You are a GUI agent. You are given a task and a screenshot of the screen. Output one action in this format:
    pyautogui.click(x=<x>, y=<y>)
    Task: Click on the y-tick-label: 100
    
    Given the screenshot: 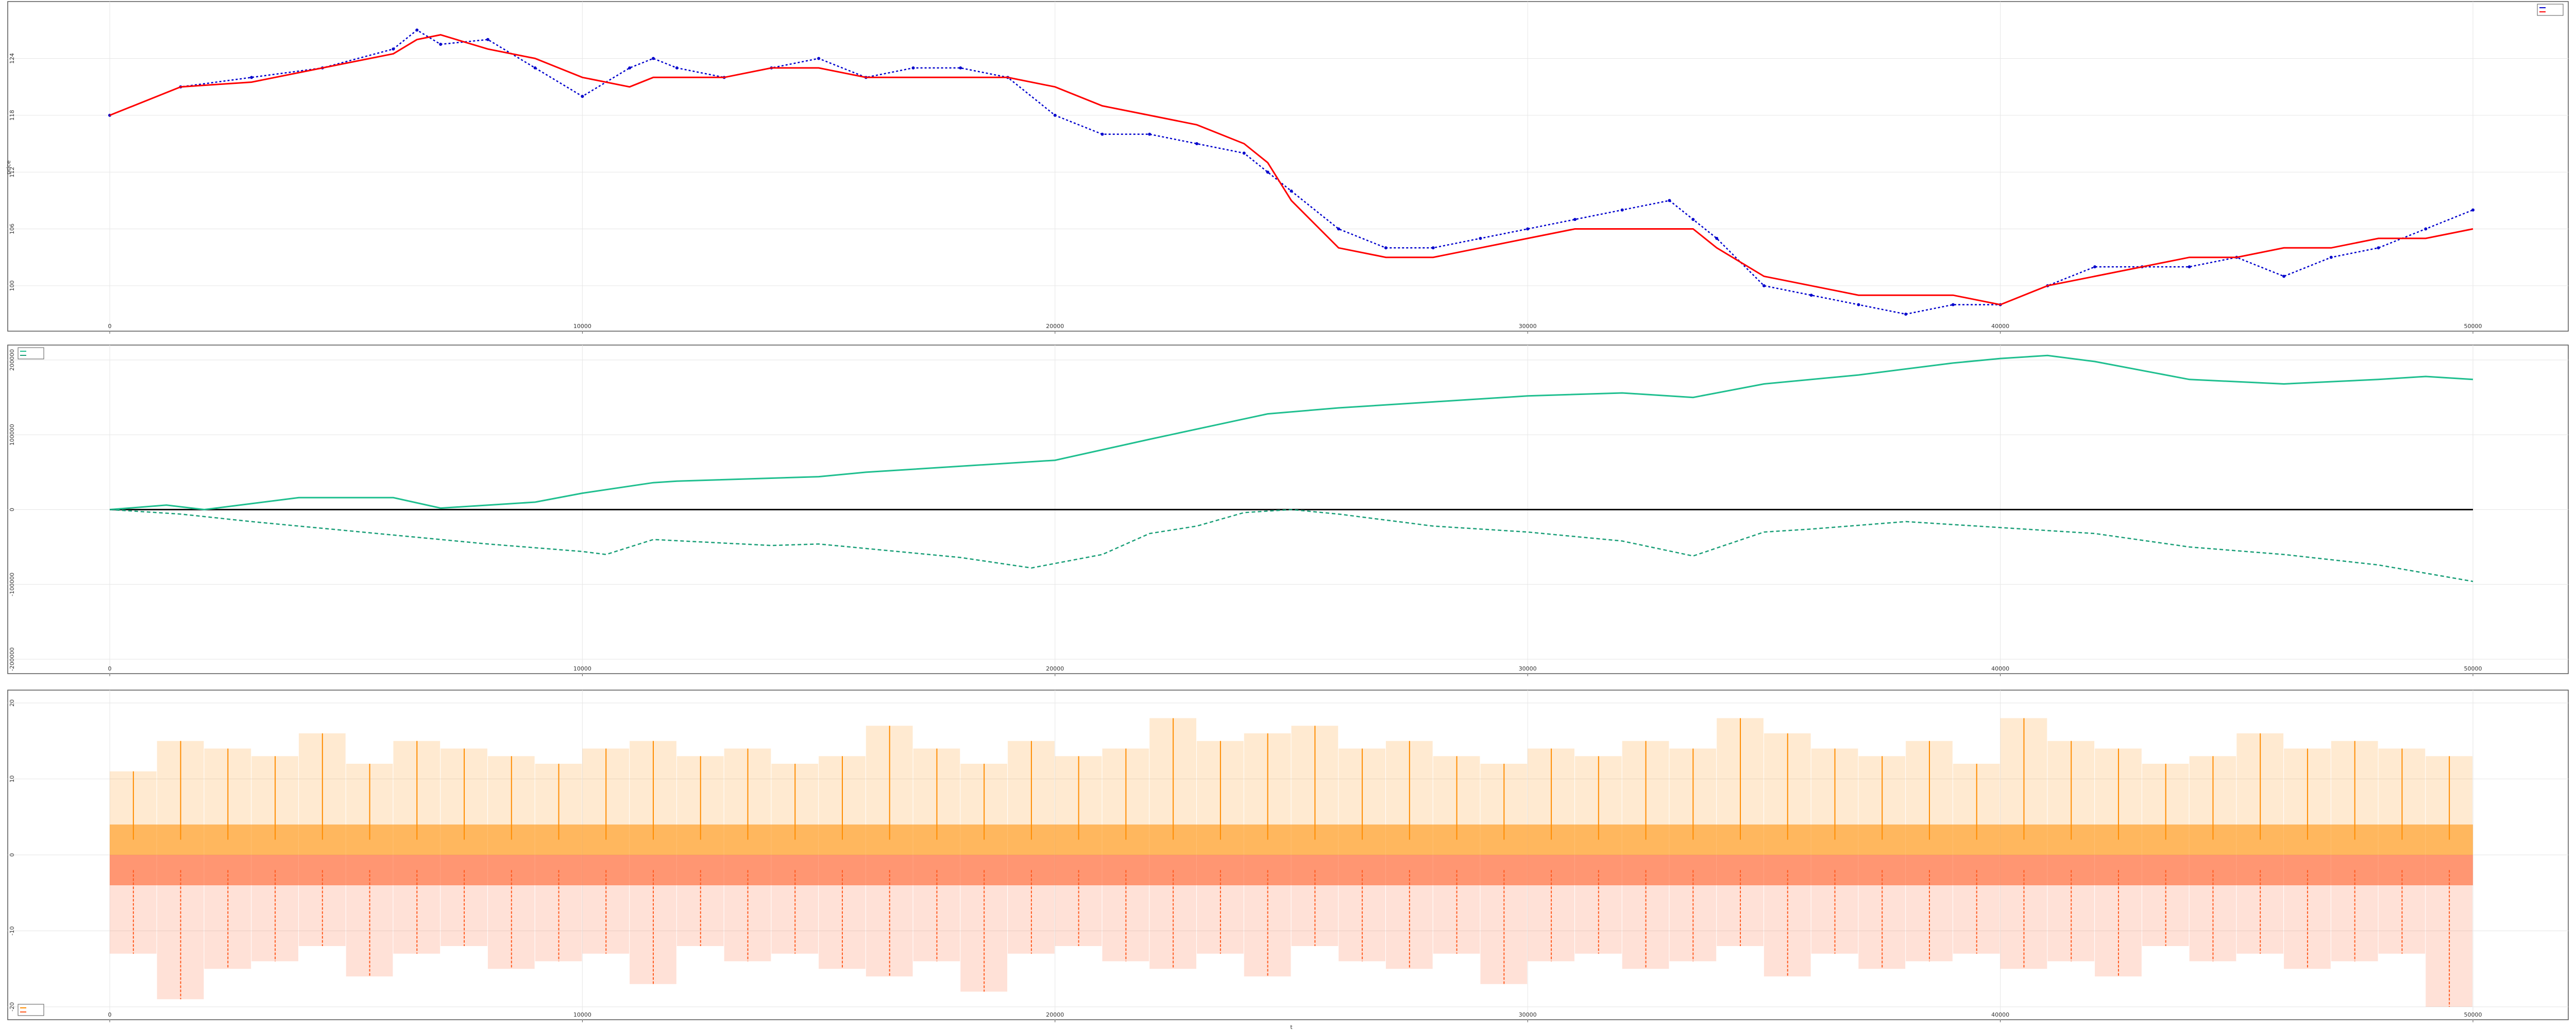 What is the action you would take?
    pyautogui.click(x=12, y=285)
    